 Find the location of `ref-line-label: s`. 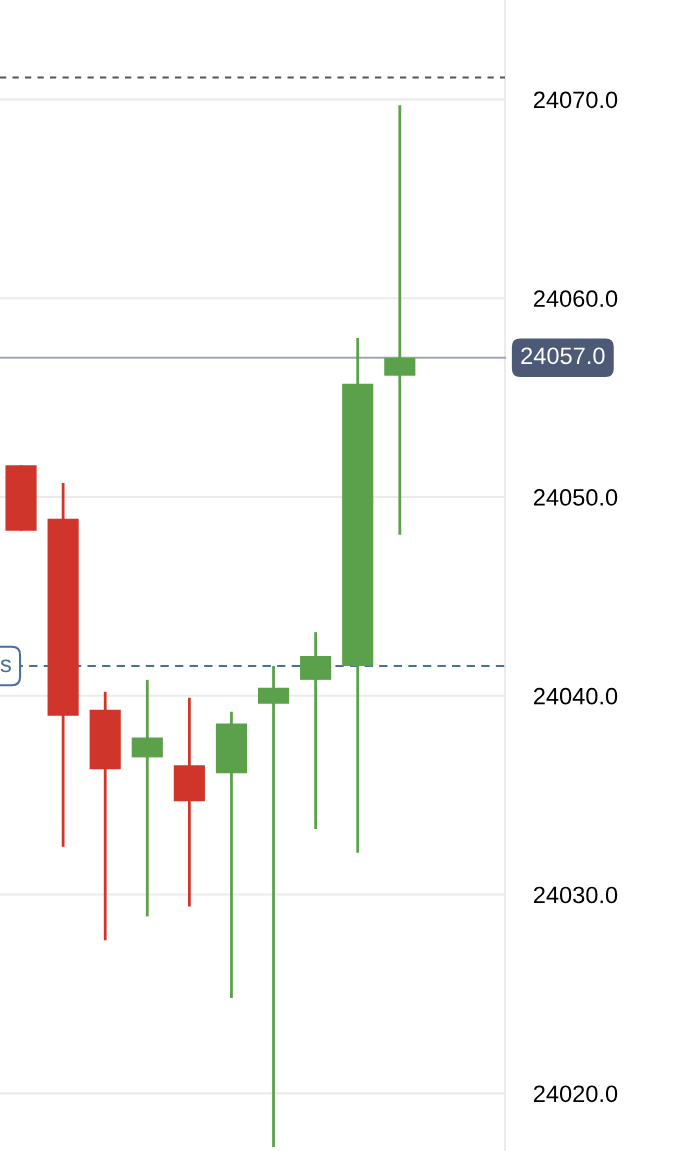

ref-line-label: s is located at coordinates (5, 666).